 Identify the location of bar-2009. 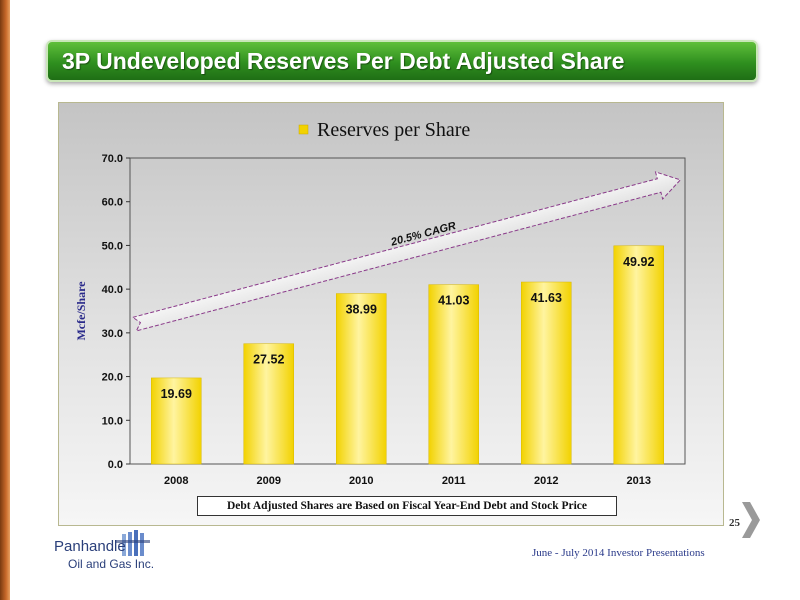
(268, 404).